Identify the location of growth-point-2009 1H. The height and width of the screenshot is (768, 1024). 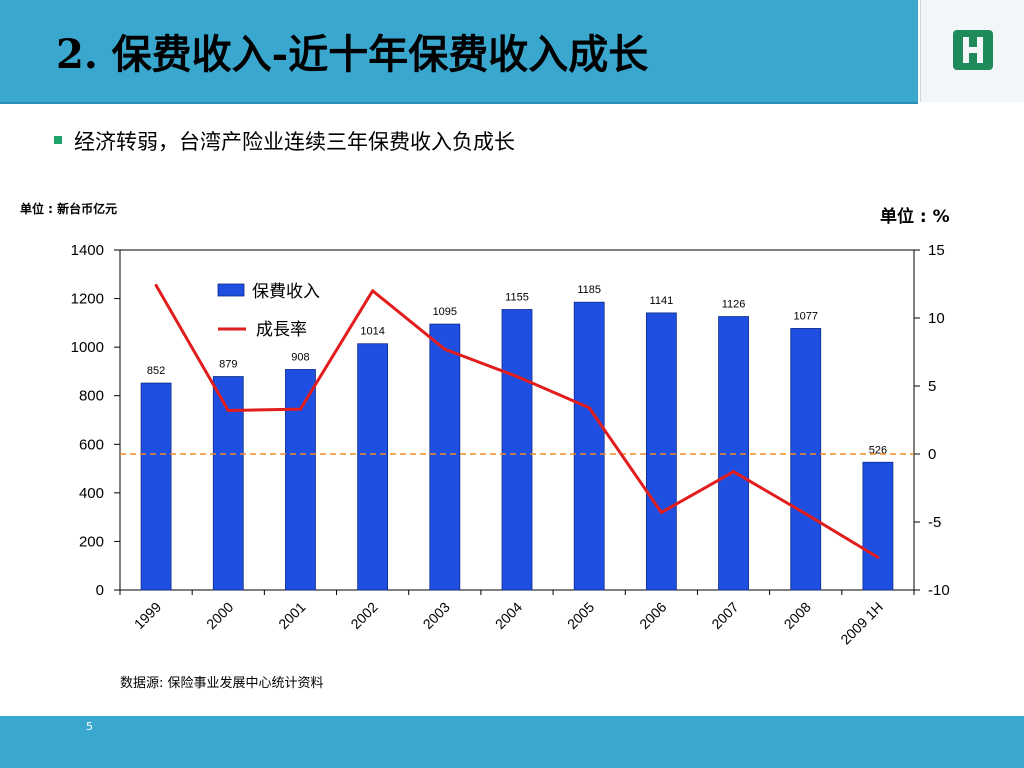
(878, 557).